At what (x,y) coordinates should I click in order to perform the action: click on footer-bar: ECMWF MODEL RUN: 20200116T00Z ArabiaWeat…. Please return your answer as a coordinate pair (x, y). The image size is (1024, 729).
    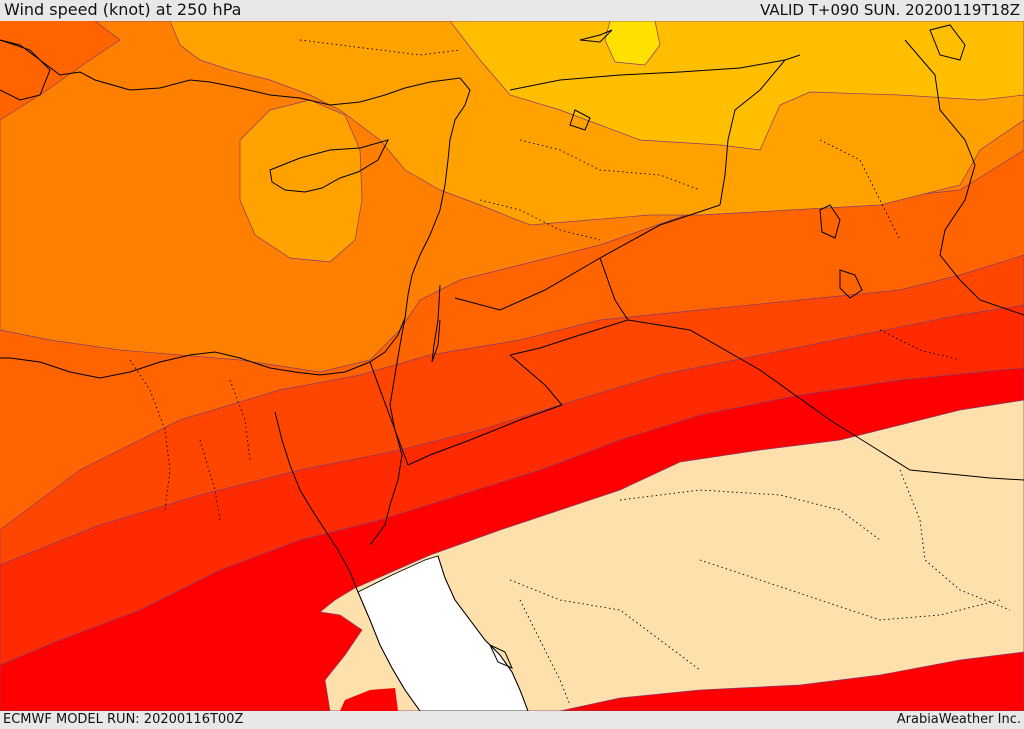
    Looking at the image, I should click on (512, 720).